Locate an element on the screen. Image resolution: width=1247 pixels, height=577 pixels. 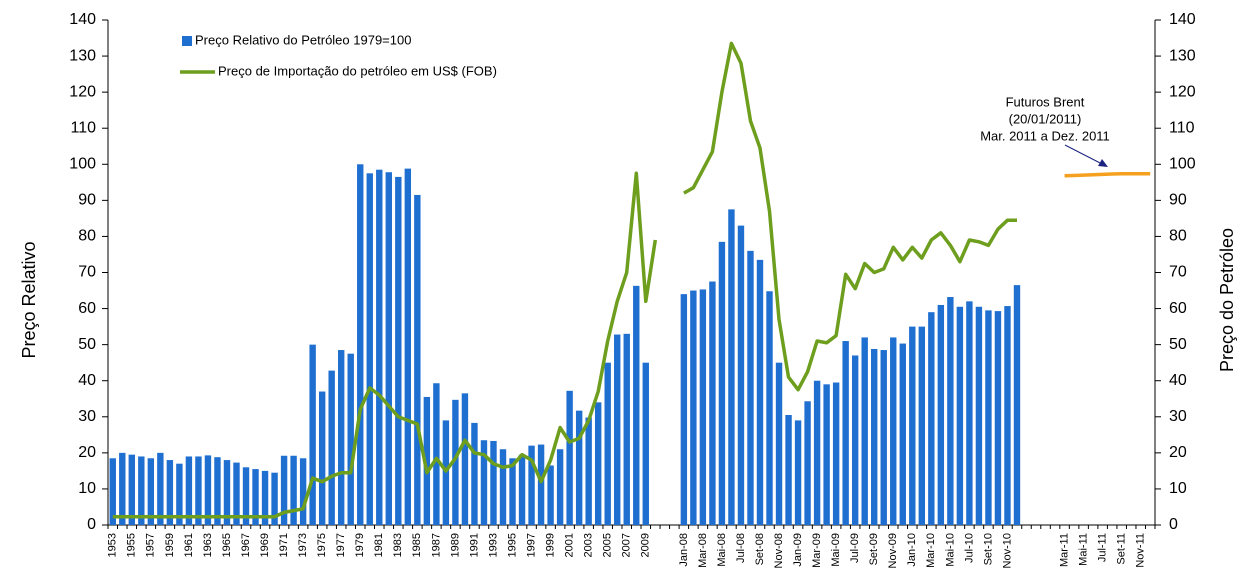
y2-tick-label: 20 is located at coordinates (1178, 452).